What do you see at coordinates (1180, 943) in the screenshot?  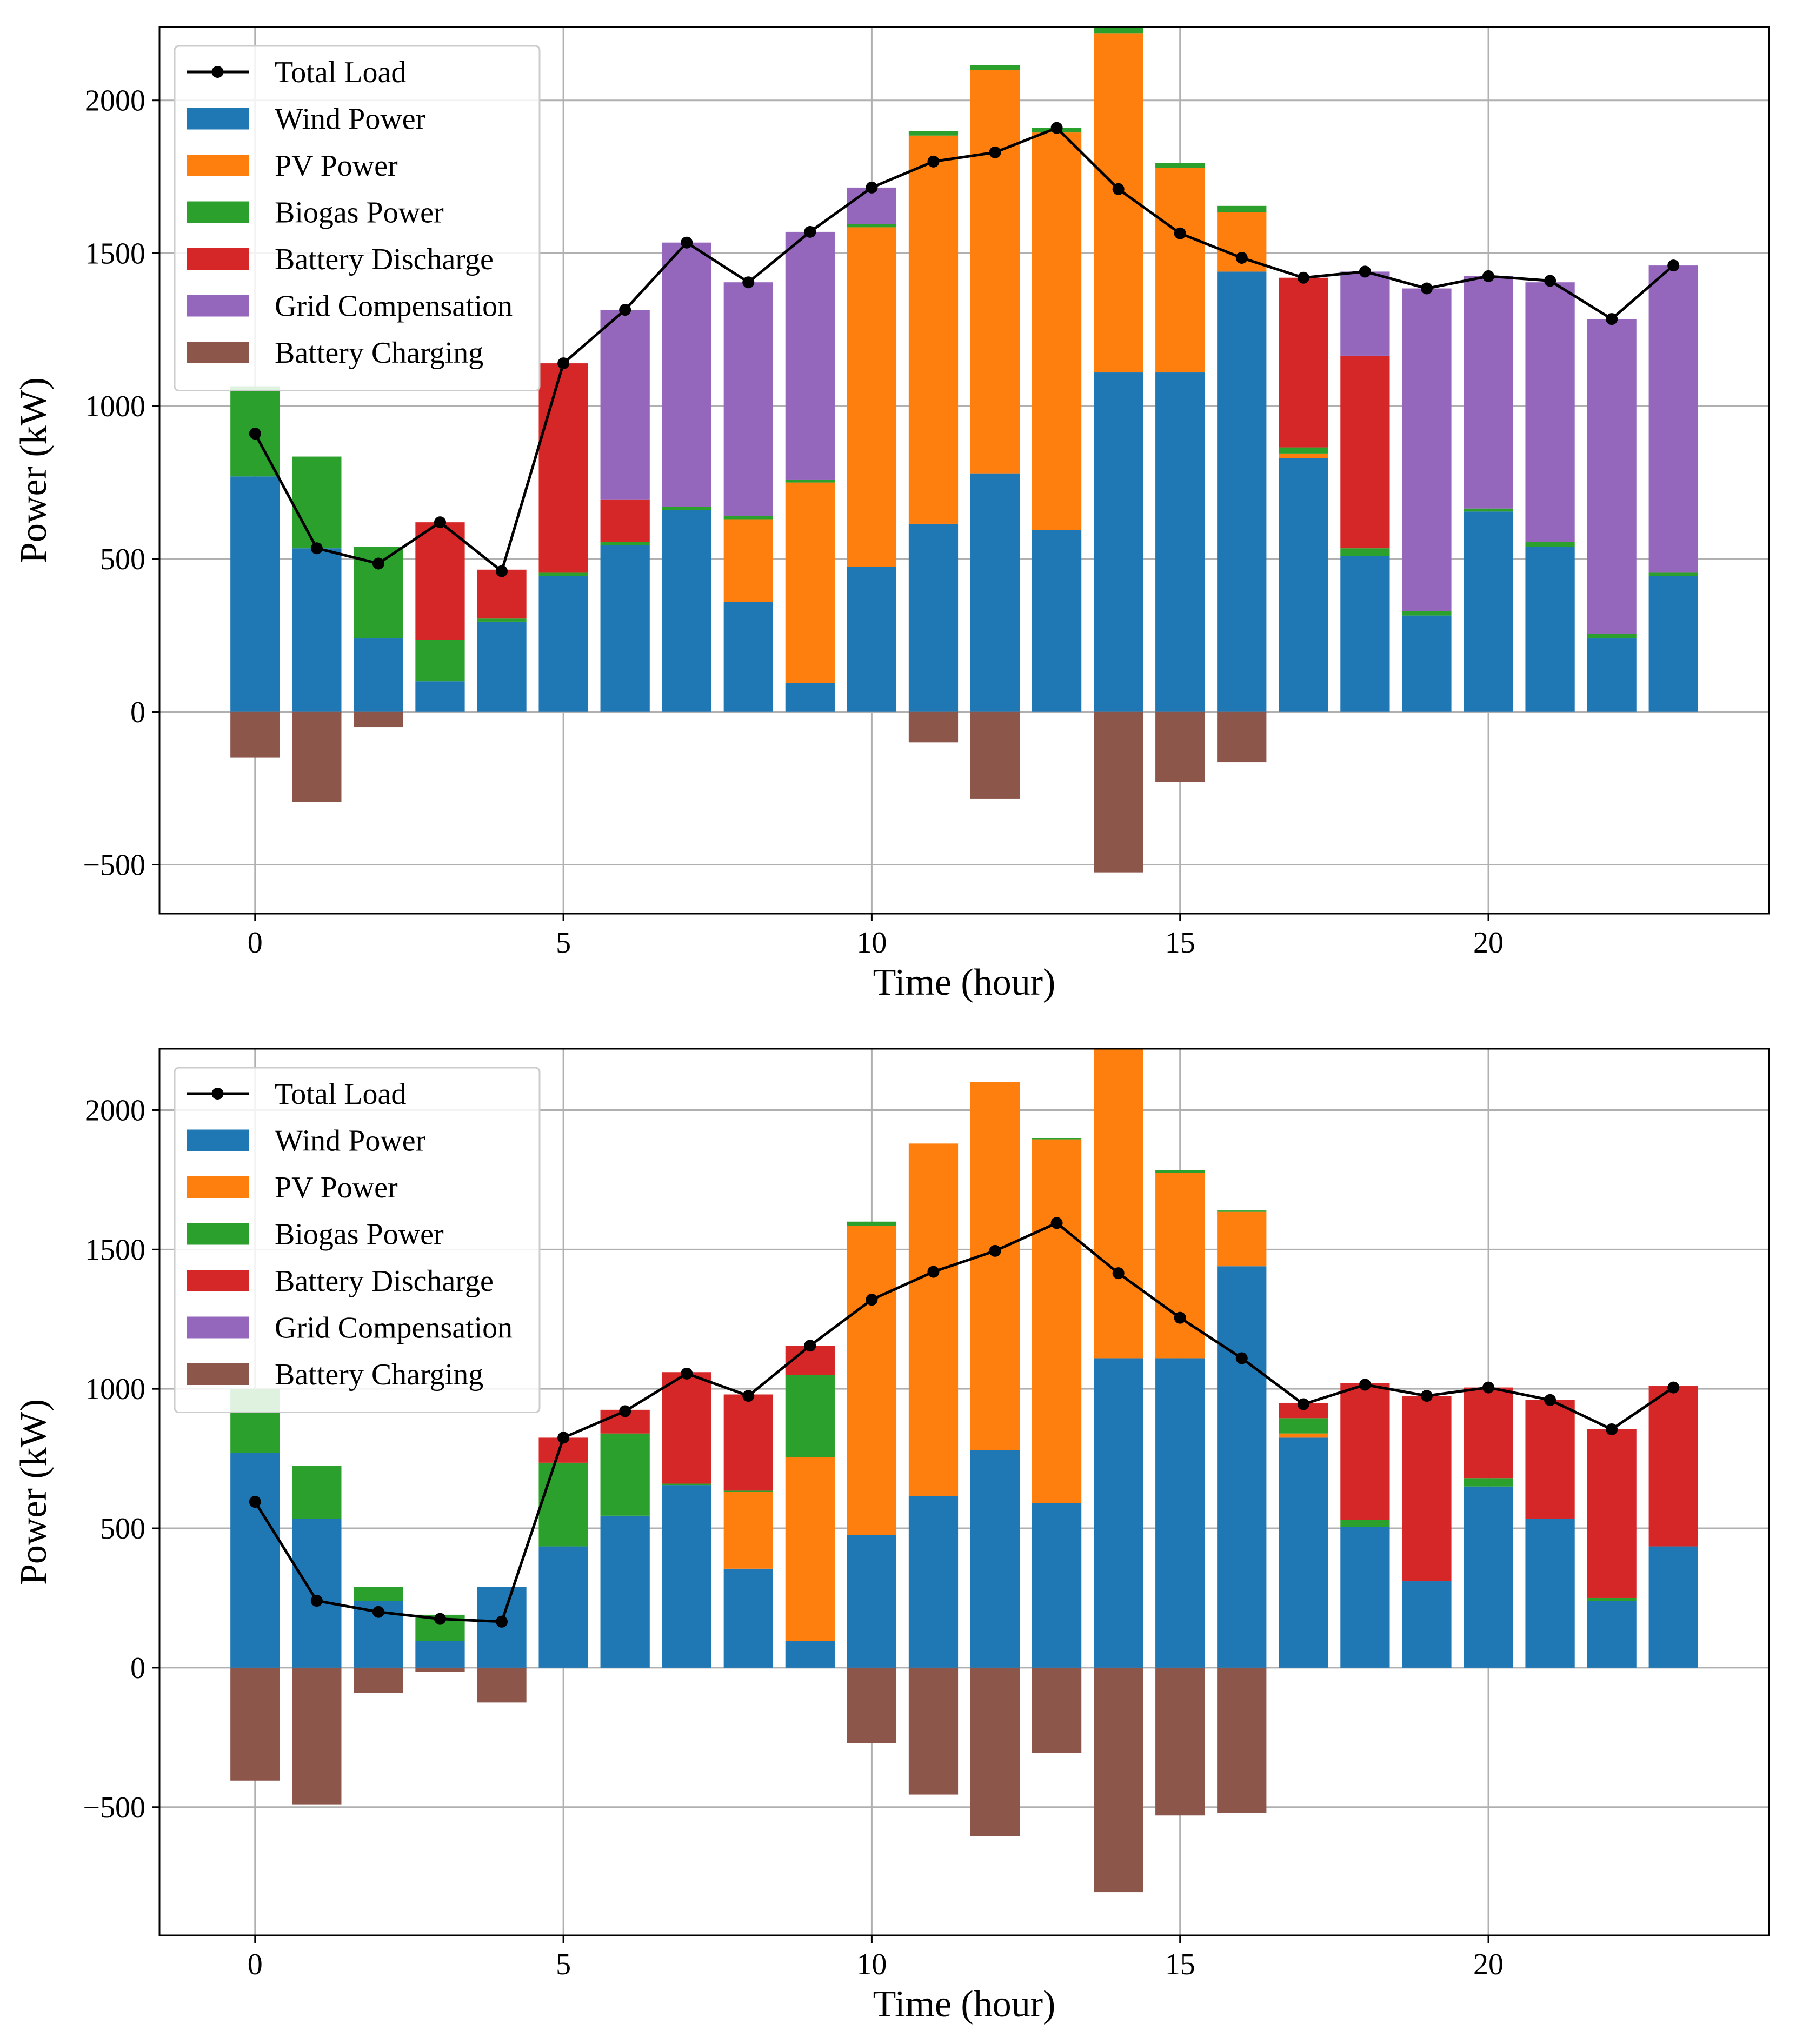 I see `x-tick-label: 15` at bounding box center [1180, 943].